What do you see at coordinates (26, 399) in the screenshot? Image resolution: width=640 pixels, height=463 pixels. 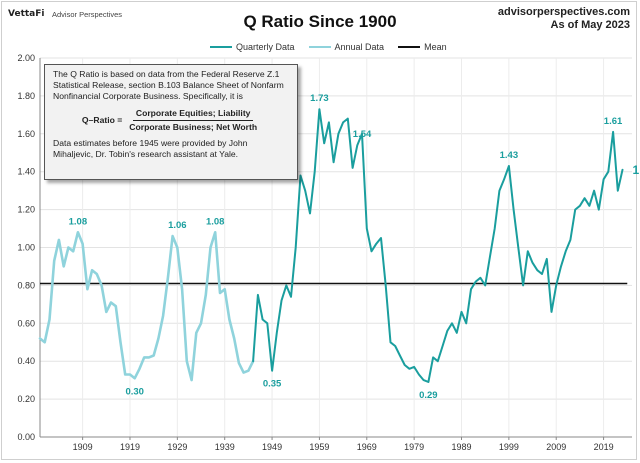 I see `y-tick-label: 0.20` at bounding box center [26, 399].